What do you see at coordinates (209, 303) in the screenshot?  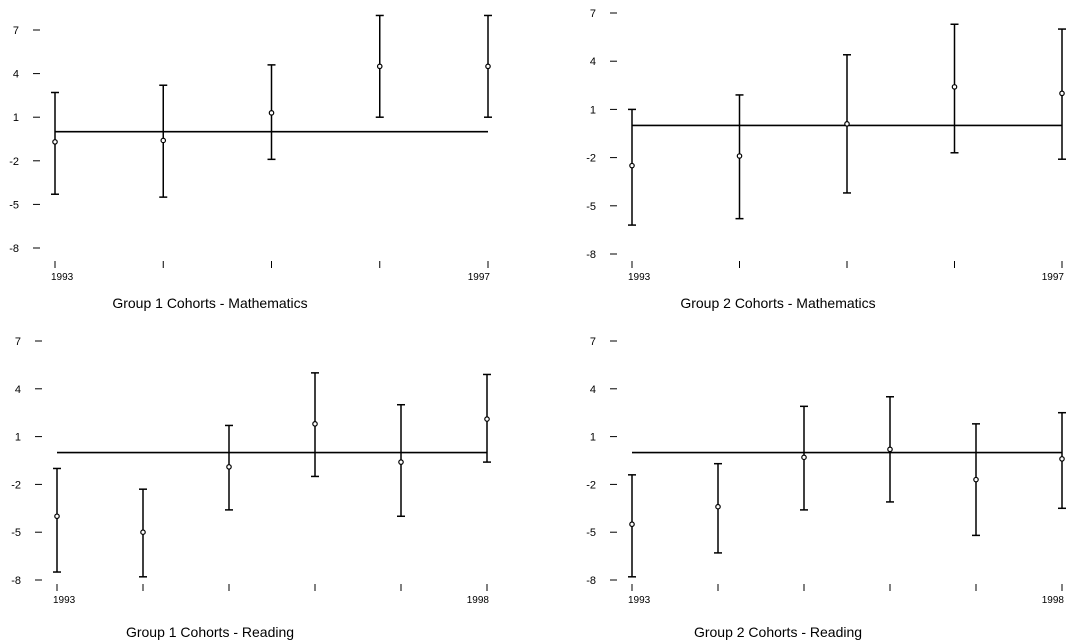 I see `chart-title: Group 1 Cohorts - Mathematics` at bounding box center [209, 303].